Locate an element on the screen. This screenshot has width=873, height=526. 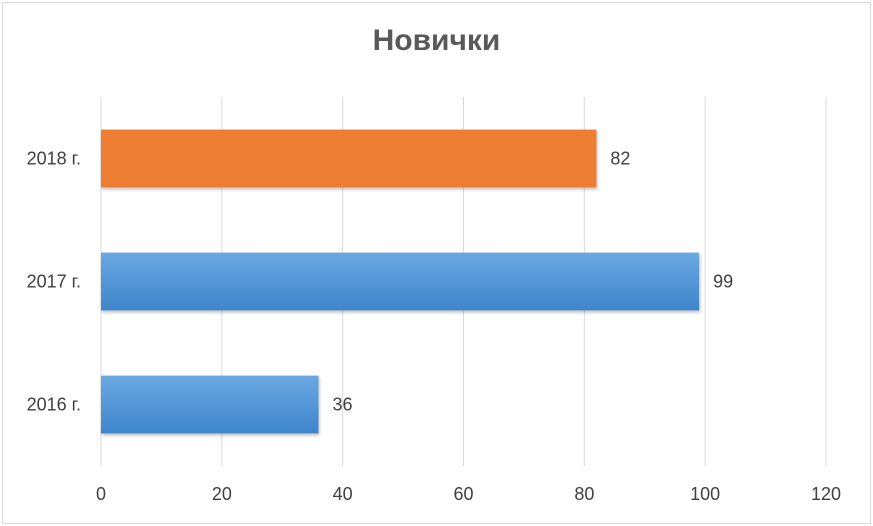
x-tick-label: 40 is located at coordinates (343, 494).